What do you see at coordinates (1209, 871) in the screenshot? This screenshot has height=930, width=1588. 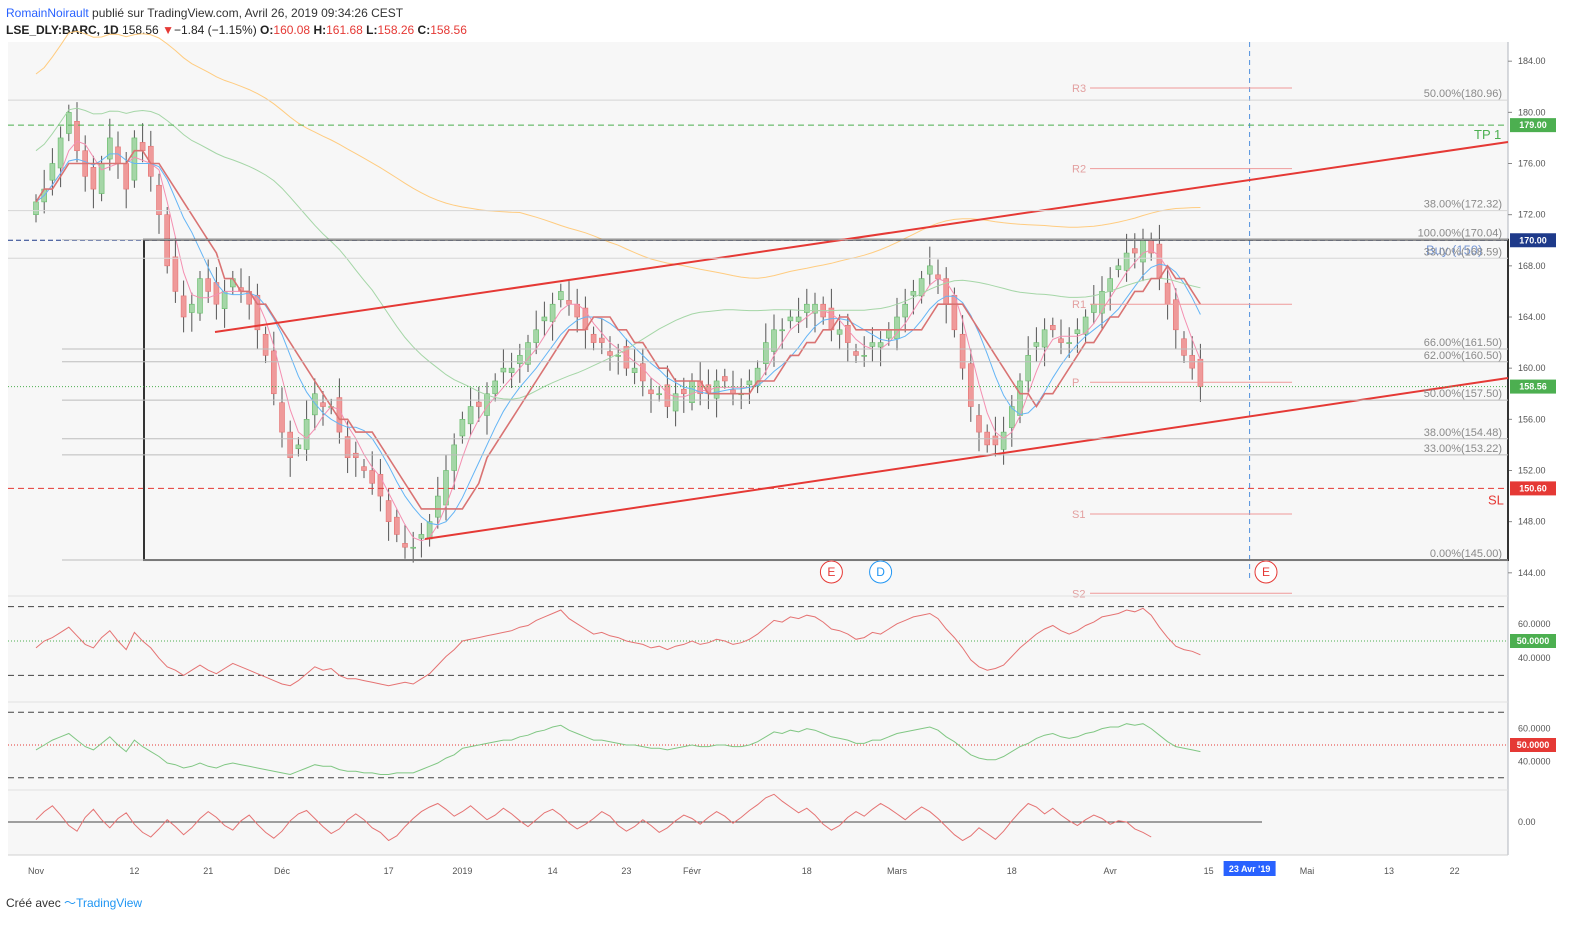 I see `time-axis-label: 15` at bounding box center [1209, 871].